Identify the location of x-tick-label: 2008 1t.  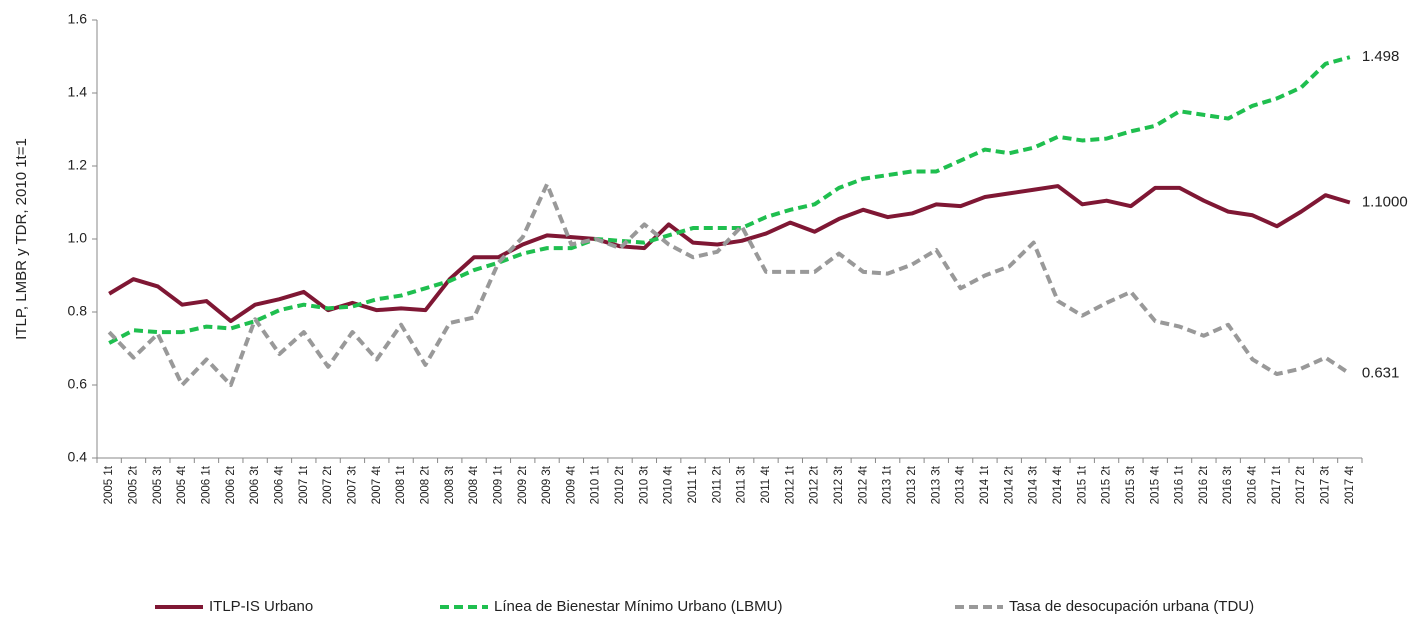
(401, 484).